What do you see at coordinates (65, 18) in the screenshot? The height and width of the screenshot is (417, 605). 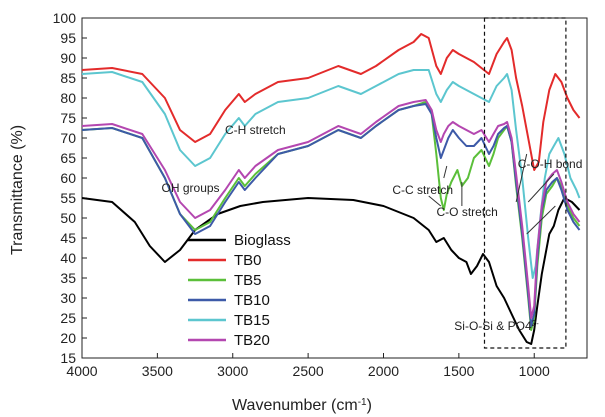 I see `y-tick-label: 100` at bounding box center [65, 18].